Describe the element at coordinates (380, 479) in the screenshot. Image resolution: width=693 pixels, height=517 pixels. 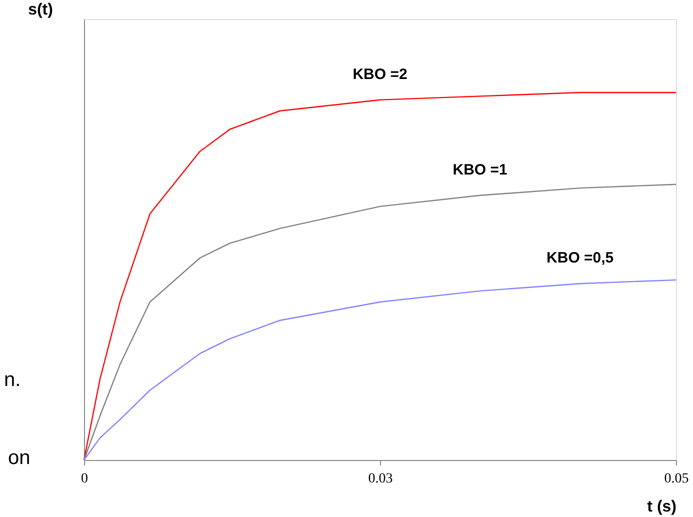
I see `x-tick-label: 0.03` at that location.